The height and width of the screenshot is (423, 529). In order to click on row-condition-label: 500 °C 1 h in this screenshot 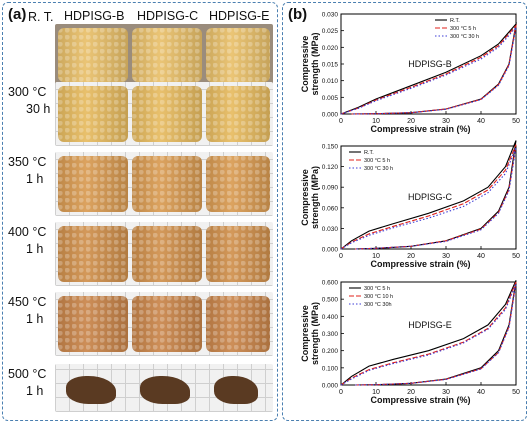, I will do `click(27, 383)`.